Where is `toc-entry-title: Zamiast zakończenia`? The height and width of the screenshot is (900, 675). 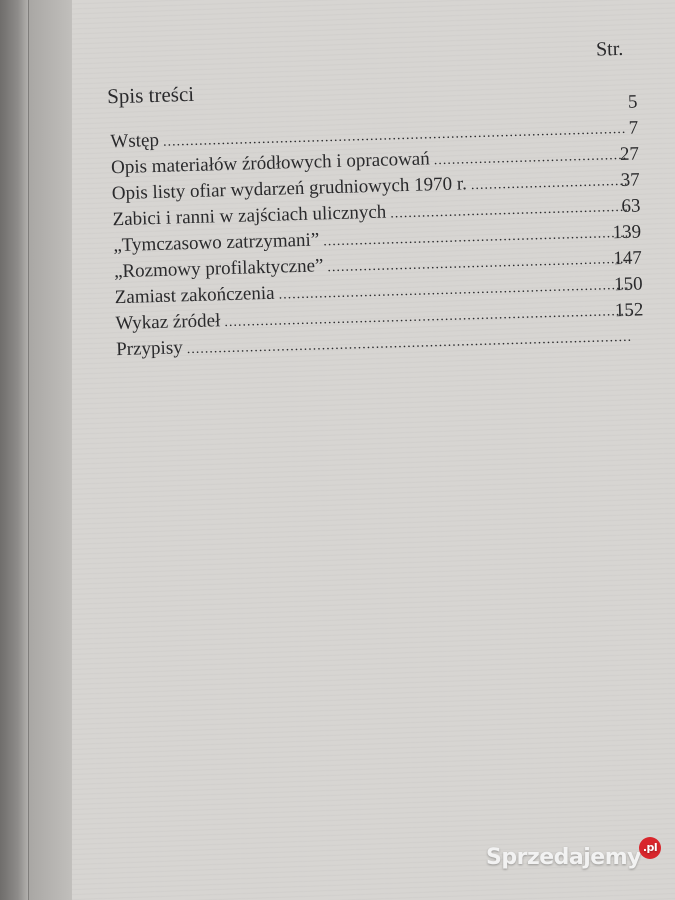 toc-entry-title: Zamiast zakończenia is located at coordinates (194, 295).